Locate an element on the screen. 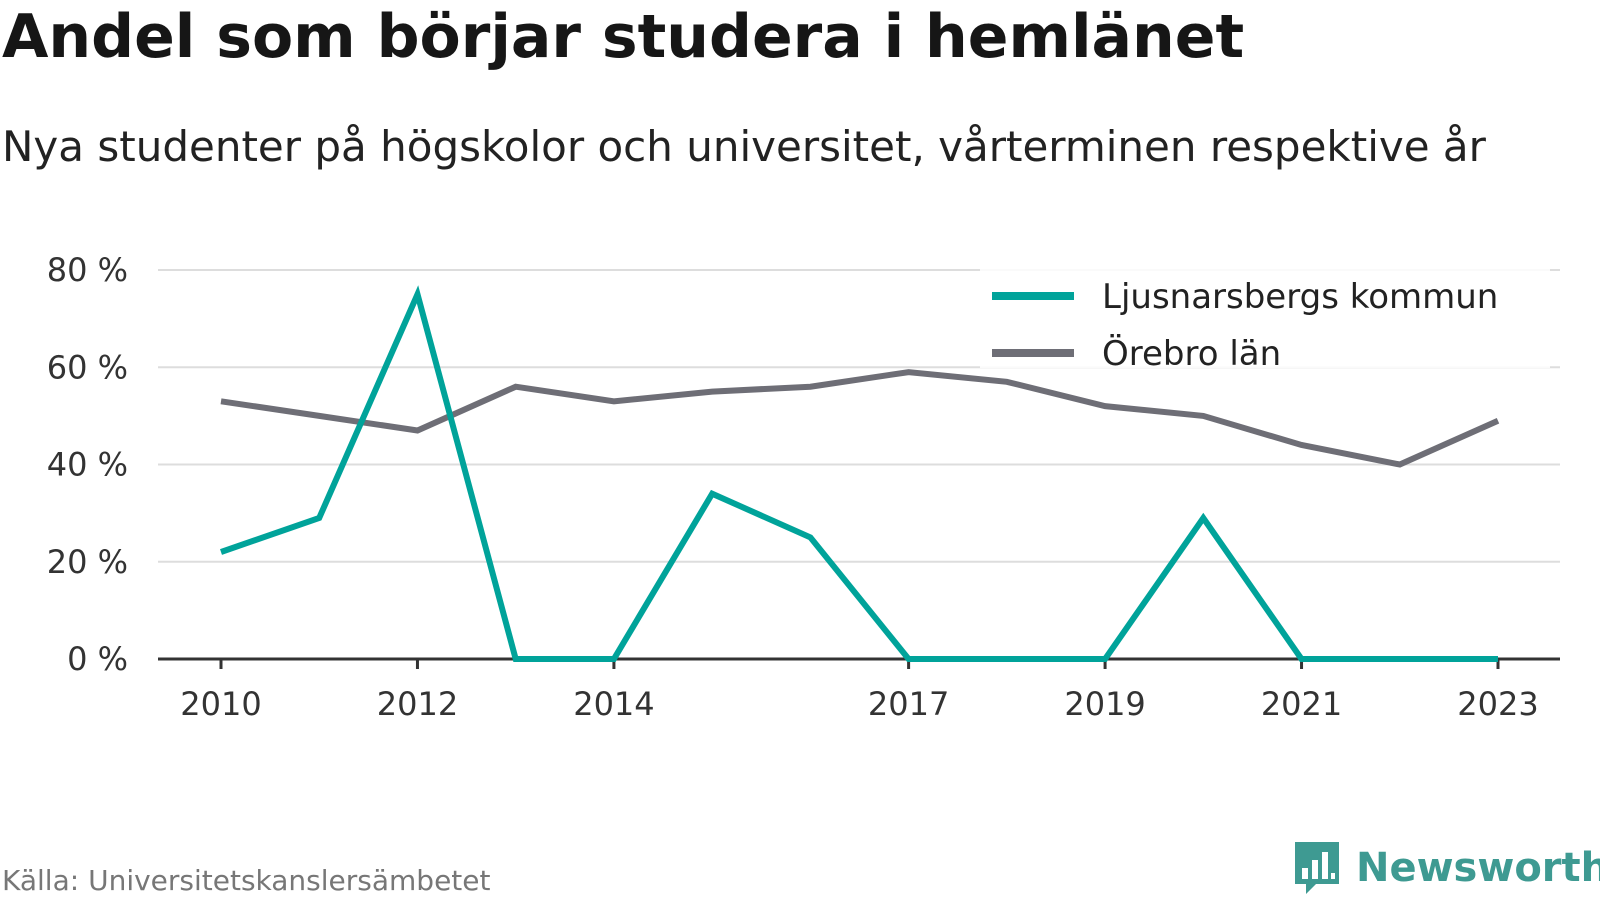  x-tick-label: 2019 is located at coordinates (1104, 704).